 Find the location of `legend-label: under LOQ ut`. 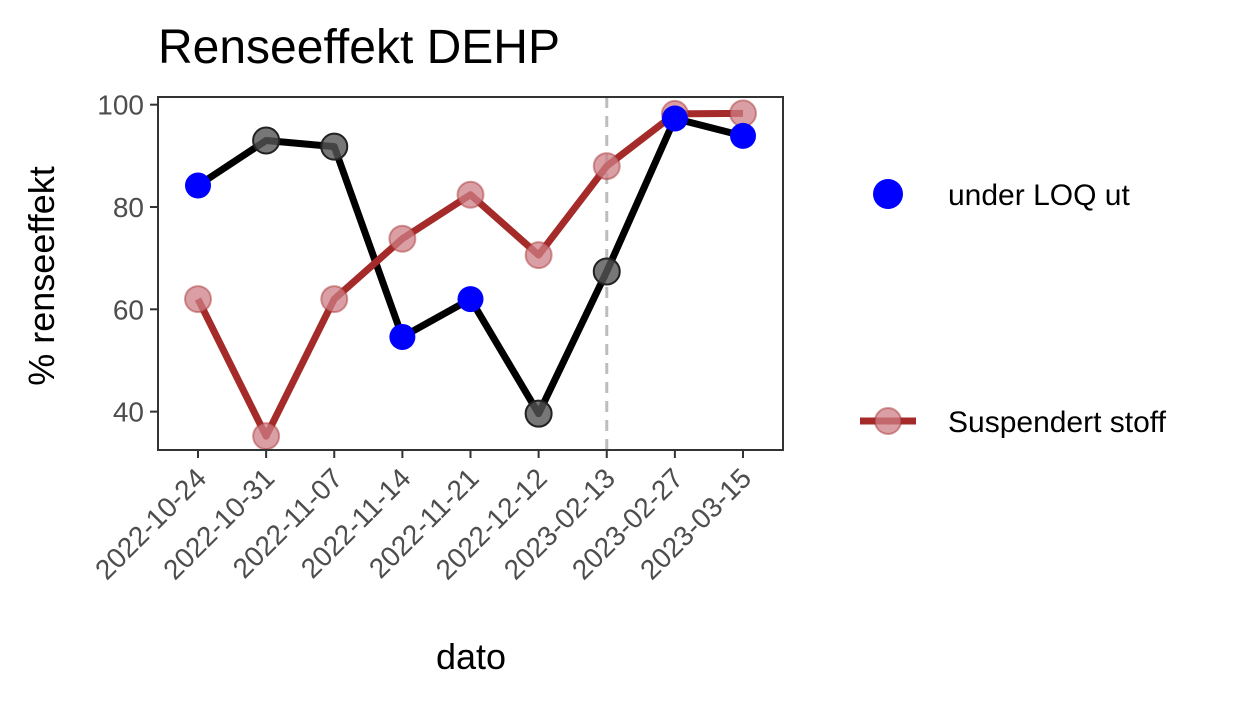

legend-label: under LOQ ut is located at coordinates (1039, 195).